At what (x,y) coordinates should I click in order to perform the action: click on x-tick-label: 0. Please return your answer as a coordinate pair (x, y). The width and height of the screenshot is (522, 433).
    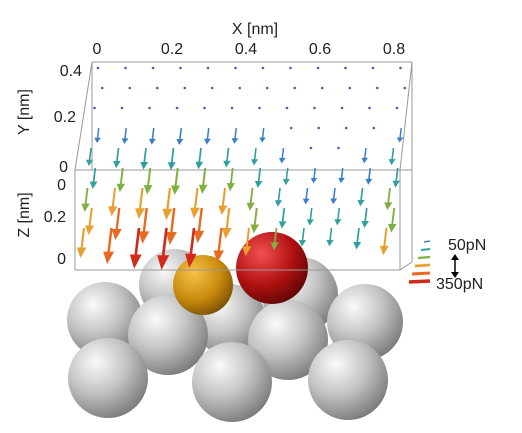
    Looking at the image, I should click on (97, 49).